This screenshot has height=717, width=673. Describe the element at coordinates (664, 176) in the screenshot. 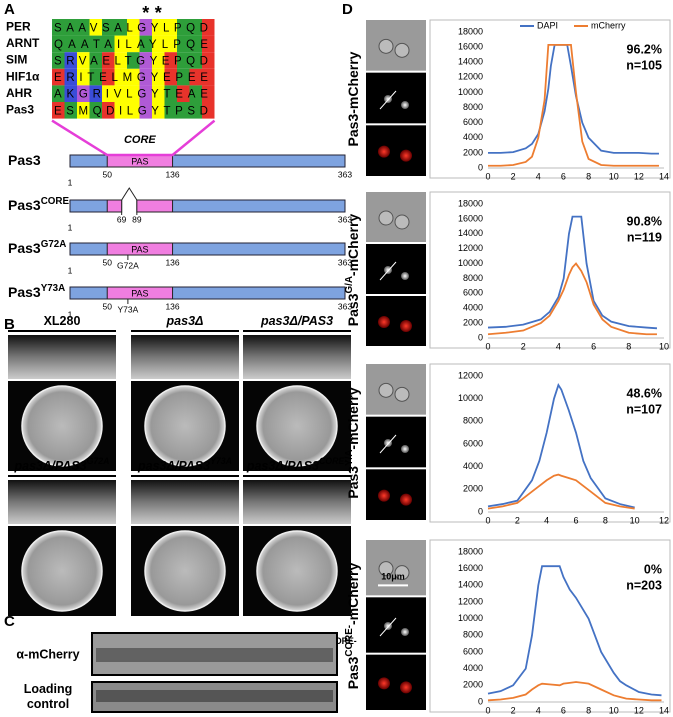

I see `x-tick-label: 14` at that location.